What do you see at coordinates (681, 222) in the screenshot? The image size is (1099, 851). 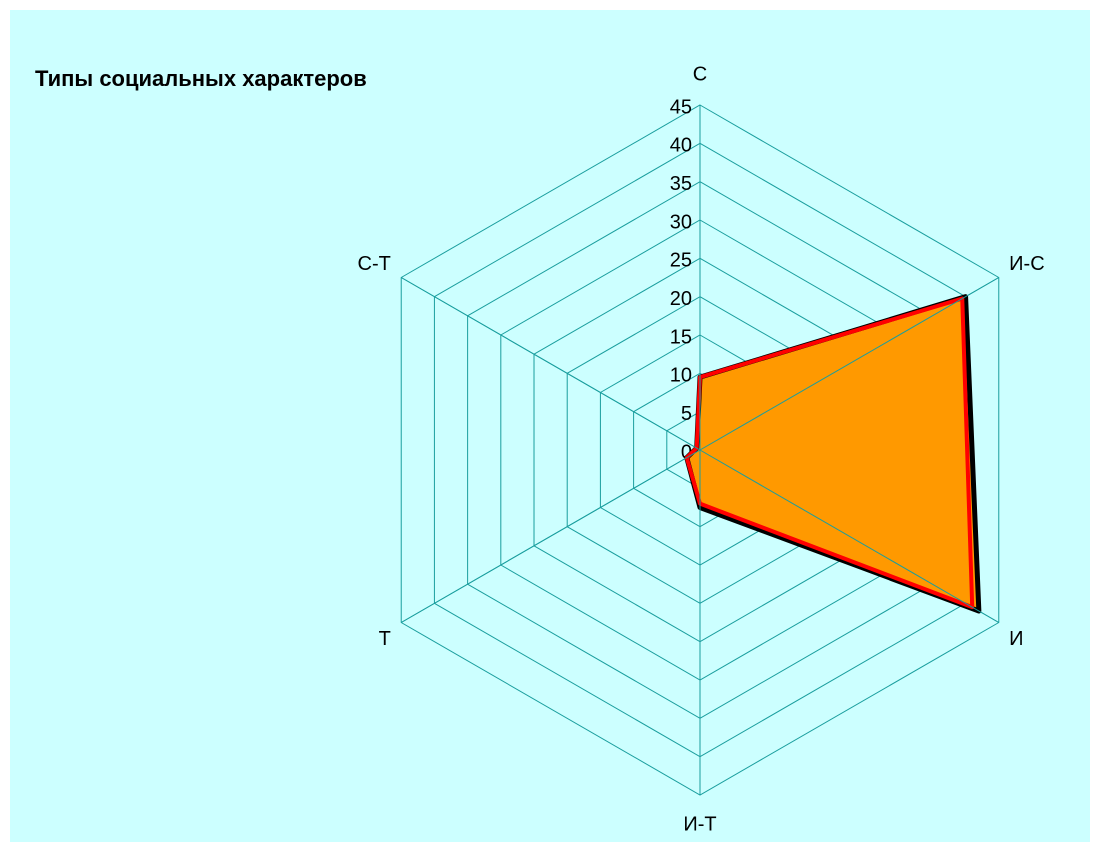 I see `r-tick-label: 30` at bounding box center [681, 222].